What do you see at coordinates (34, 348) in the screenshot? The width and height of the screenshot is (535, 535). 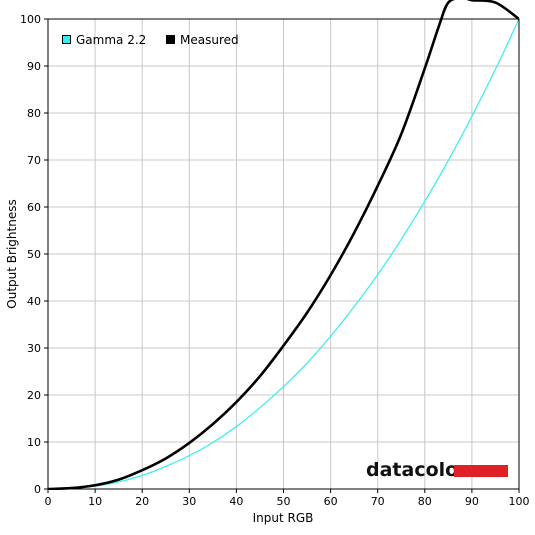 I see `y-tick-label: 30` at bounding box center [34, 348].